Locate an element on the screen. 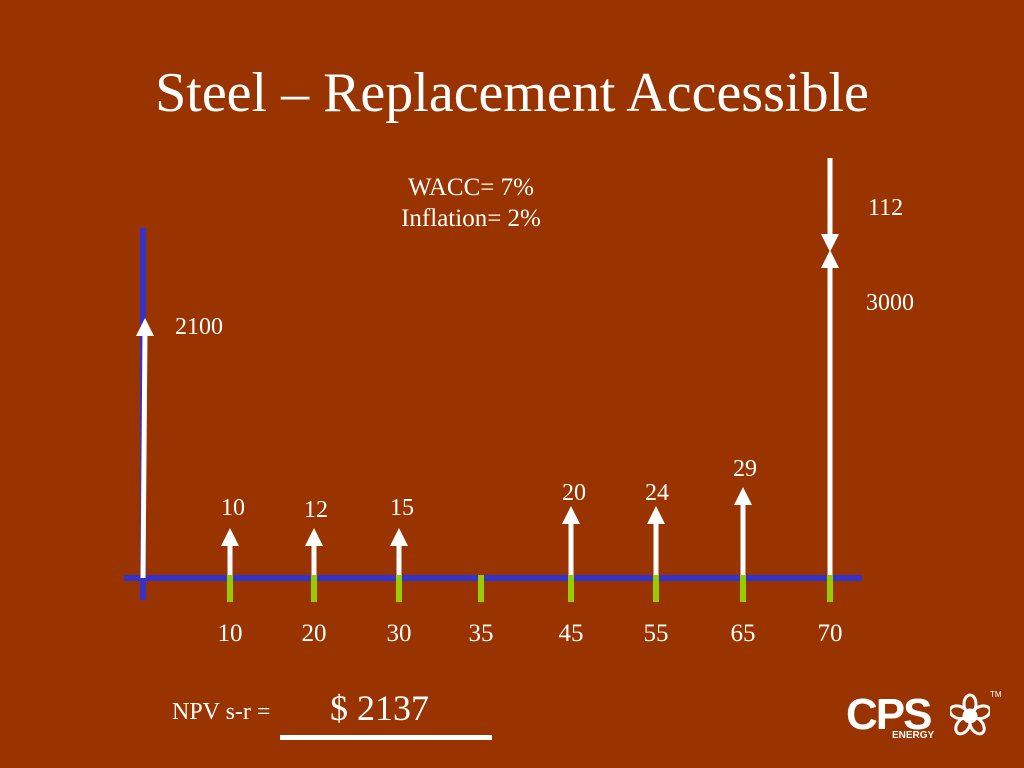  year-label: 45 is located at coordinates (571, 633).